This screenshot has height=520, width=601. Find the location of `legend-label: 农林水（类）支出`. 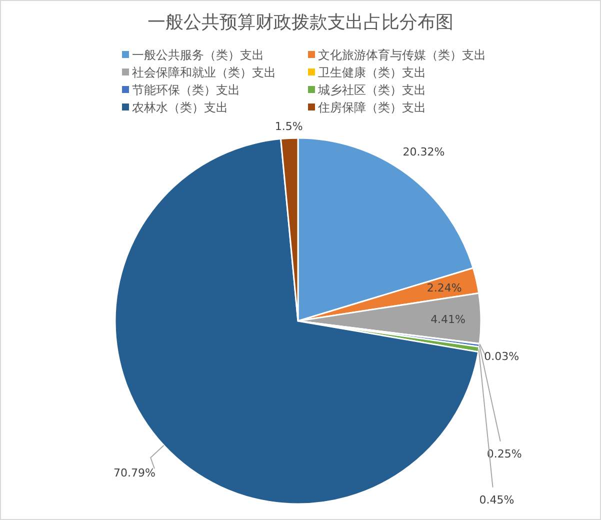

legend-label: 农林水（类）支出 is located at coordinates (180, 107).